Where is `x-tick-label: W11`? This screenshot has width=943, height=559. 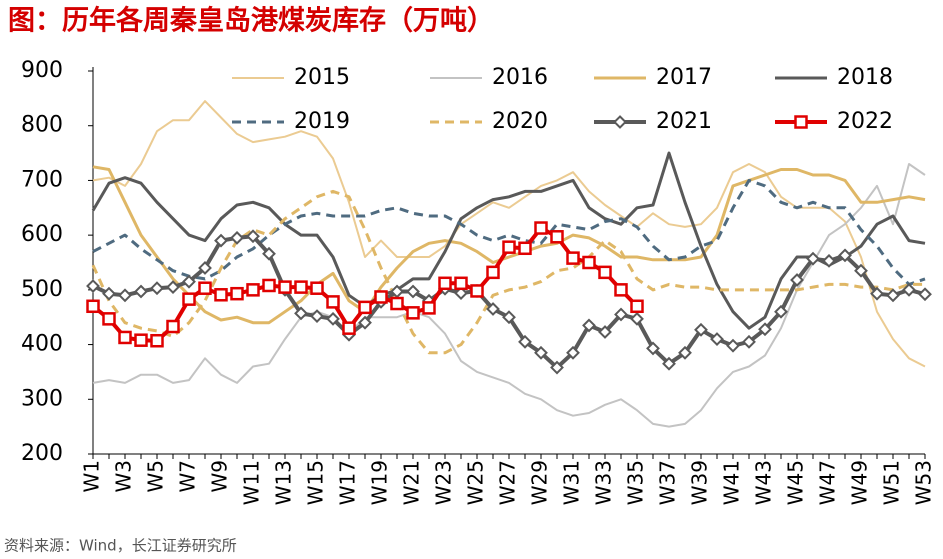 x-tick-label: W11 is located at coordinates (252, 482).